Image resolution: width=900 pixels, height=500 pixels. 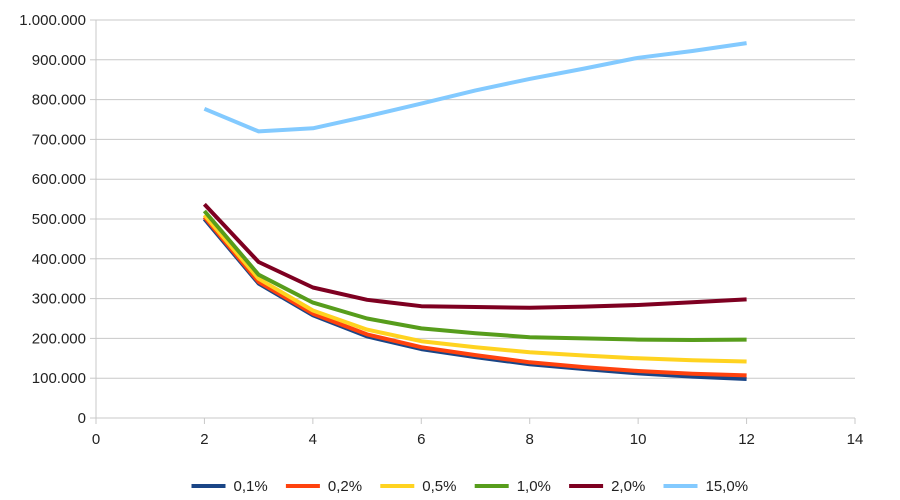 What do you see at coordinates (313, 439) in the screenshot?
I see `x-tick-label: 4` at bounding box center [313, 439].